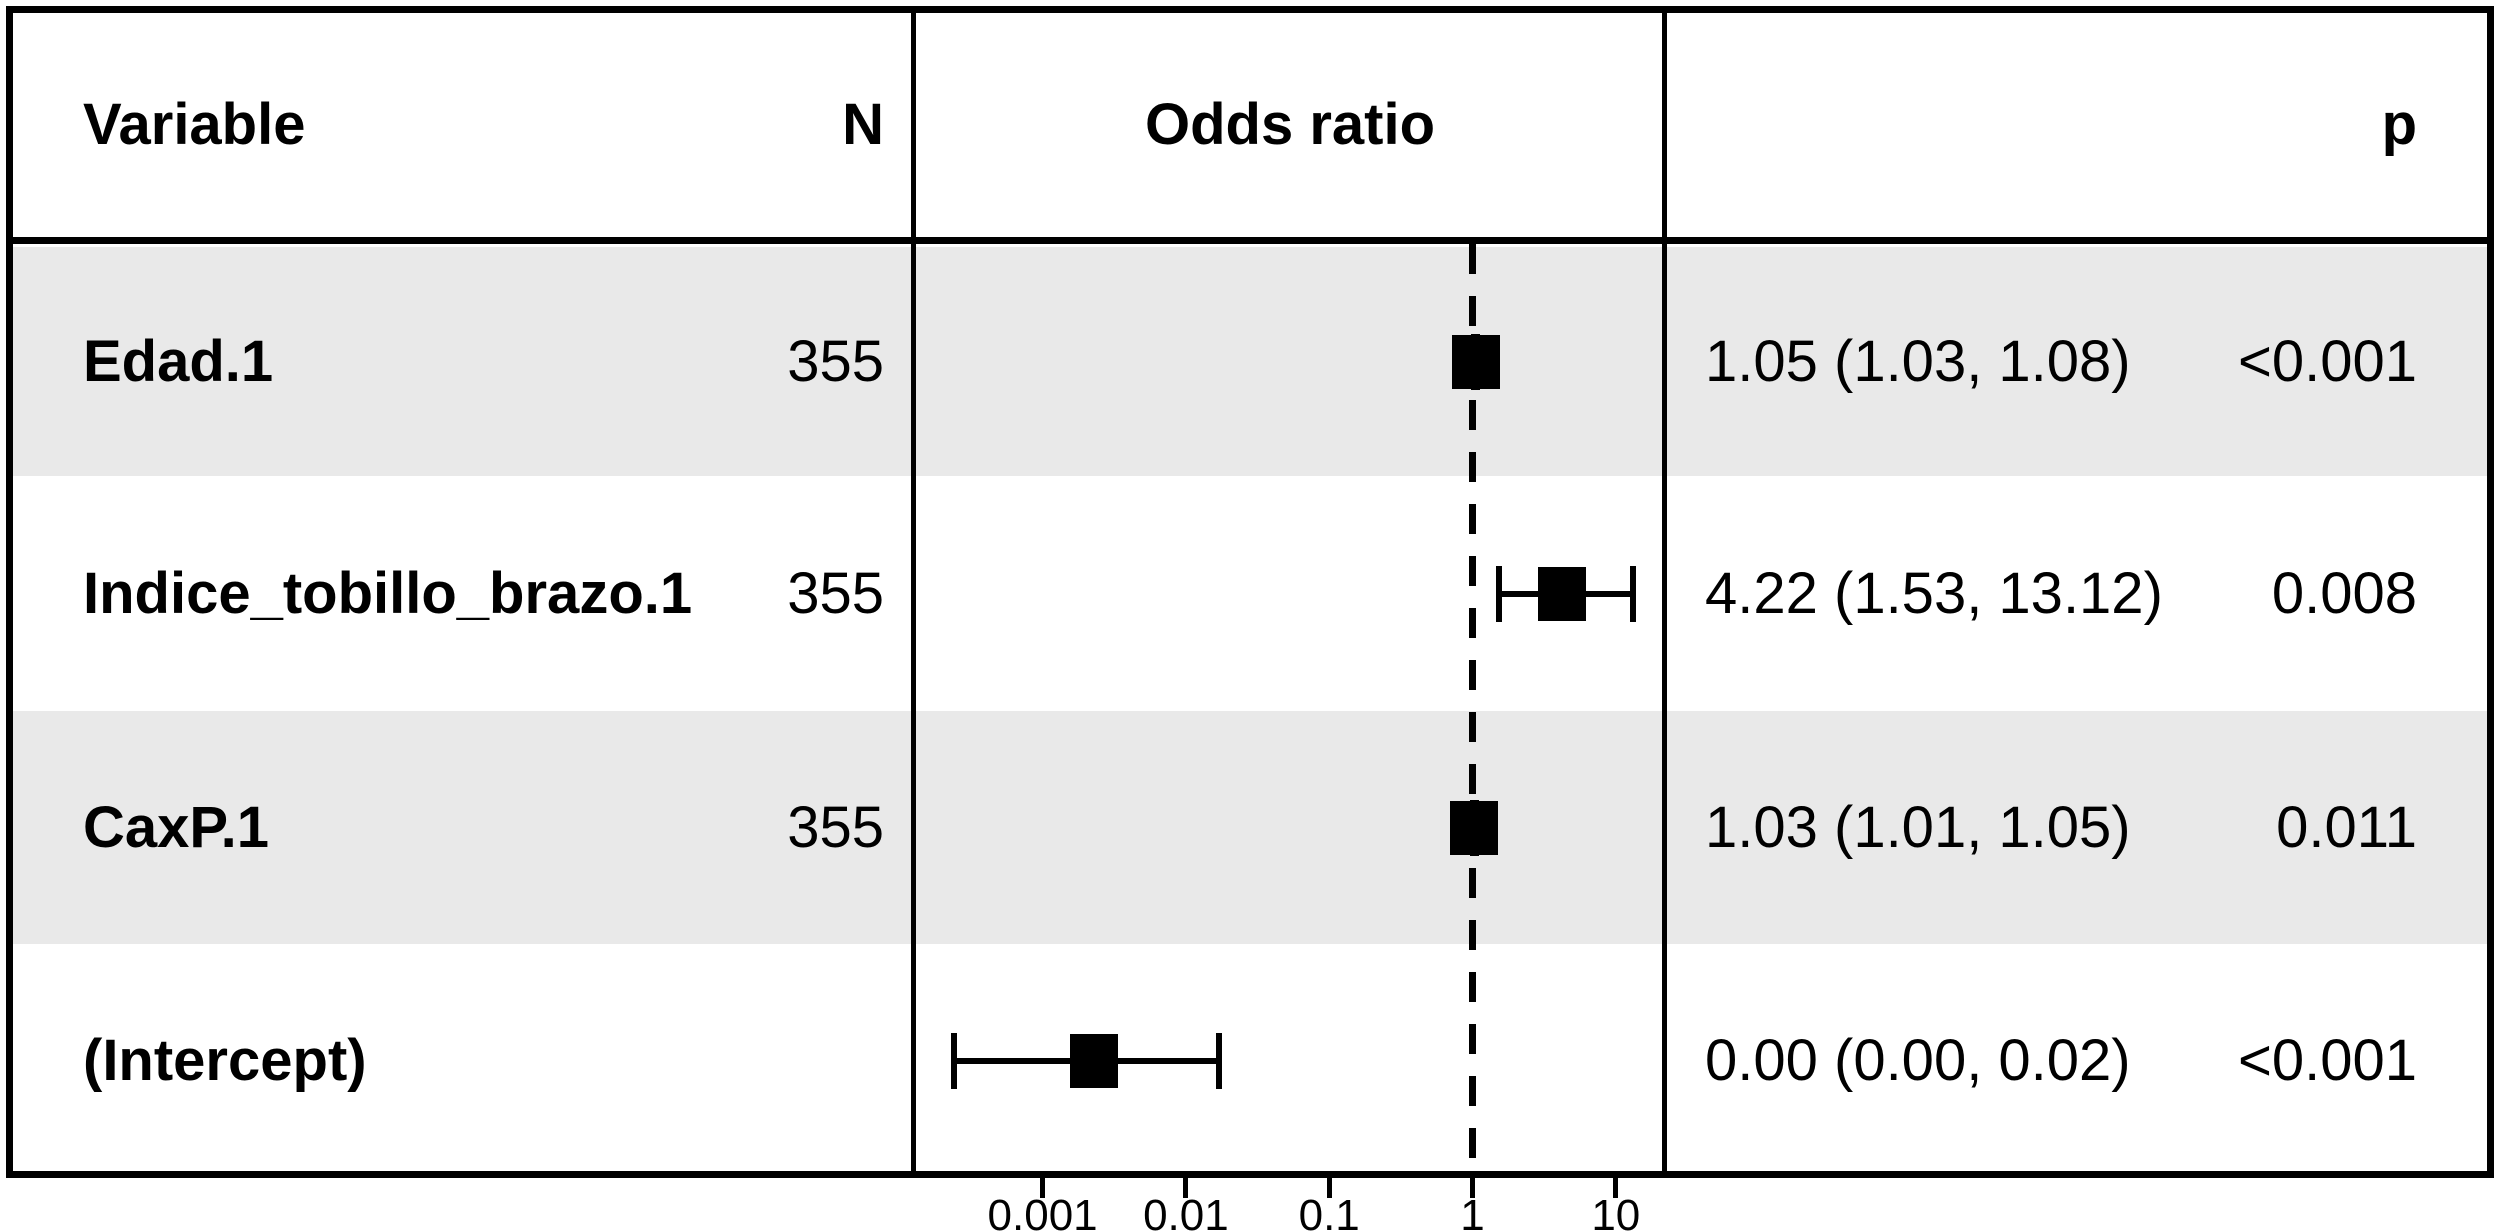 This screenshot has width=2500, height=1232. What do you see at coordinates (913, 592) in the screenshot?
I see `panel-divider-left` at bounding box center [913, 592].